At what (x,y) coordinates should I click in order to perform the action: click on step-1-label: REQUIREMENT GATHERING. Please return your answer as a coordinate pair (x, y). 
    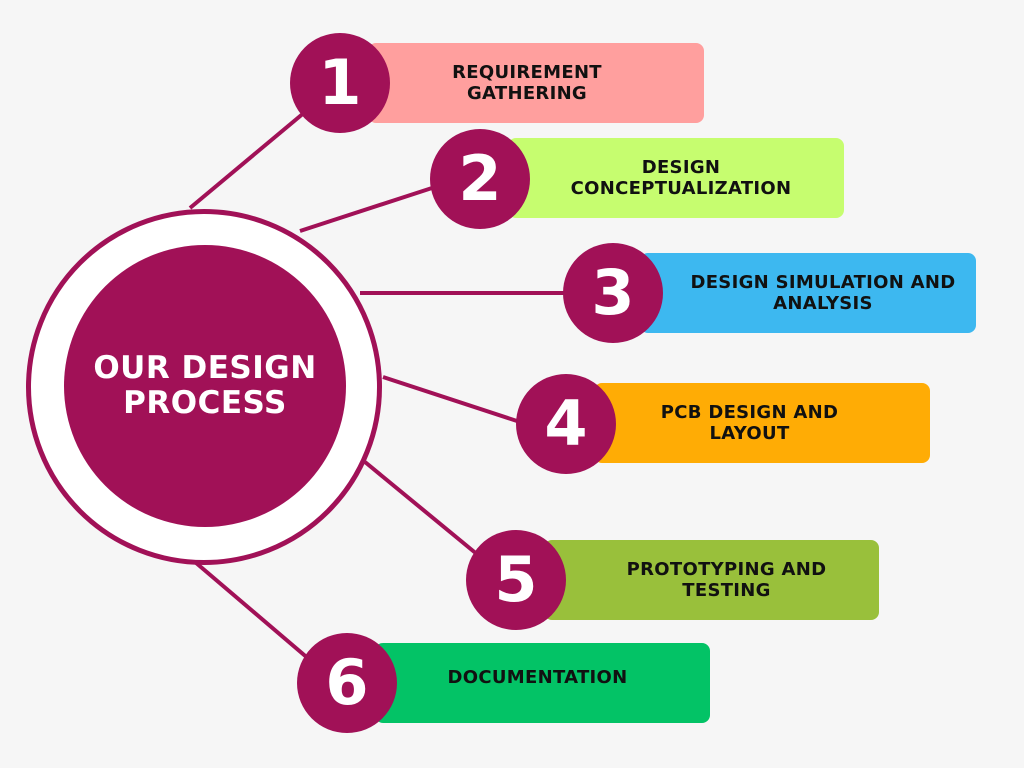
    Looking at the image, I should click on (527, 82).